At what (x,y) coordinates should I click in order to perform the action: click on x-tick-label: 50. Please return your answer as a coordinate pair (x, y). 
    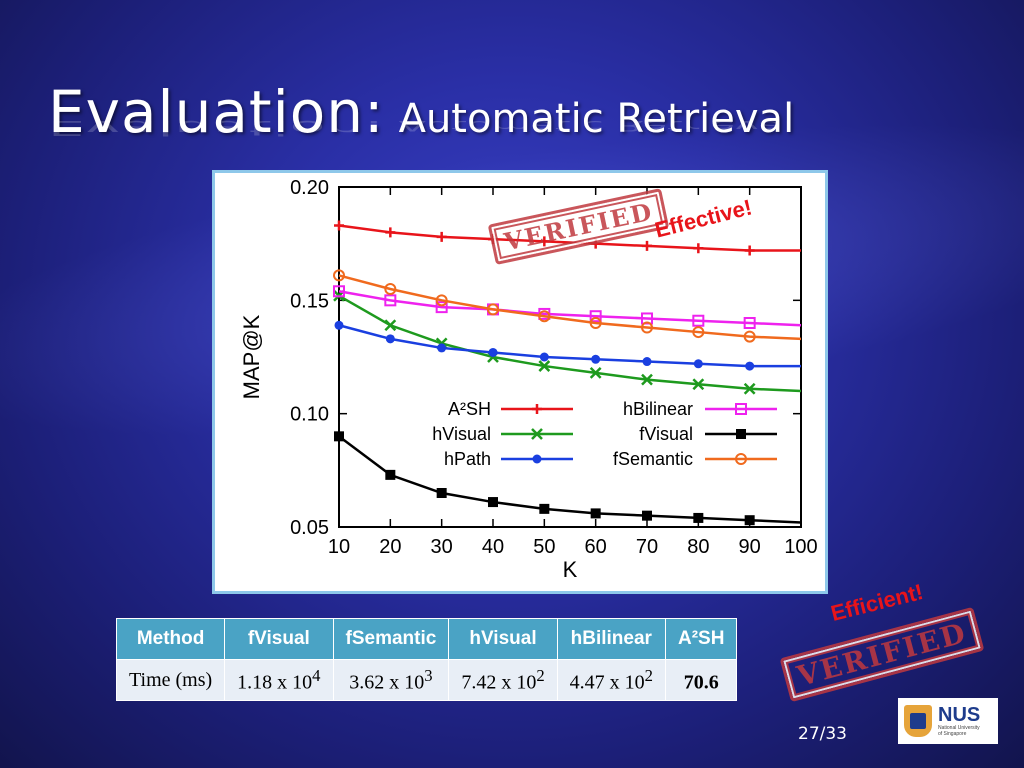
    Looking at the image, I should click on (544, 547).